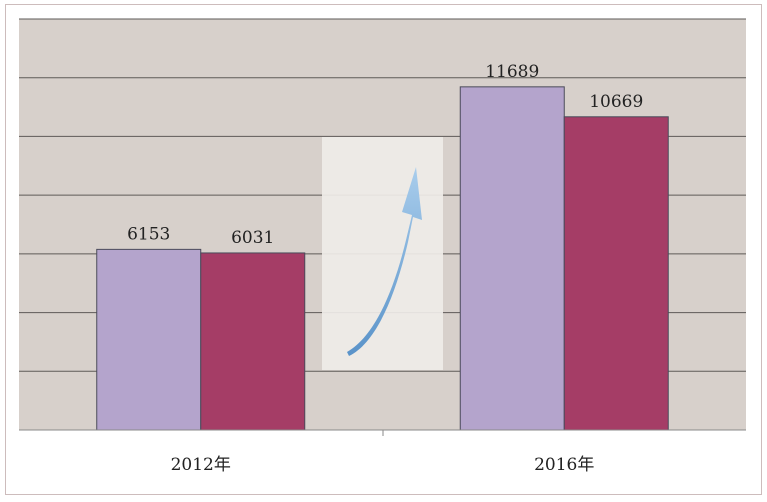  I want to click on upward-arrow-icon, so click(382, 253).